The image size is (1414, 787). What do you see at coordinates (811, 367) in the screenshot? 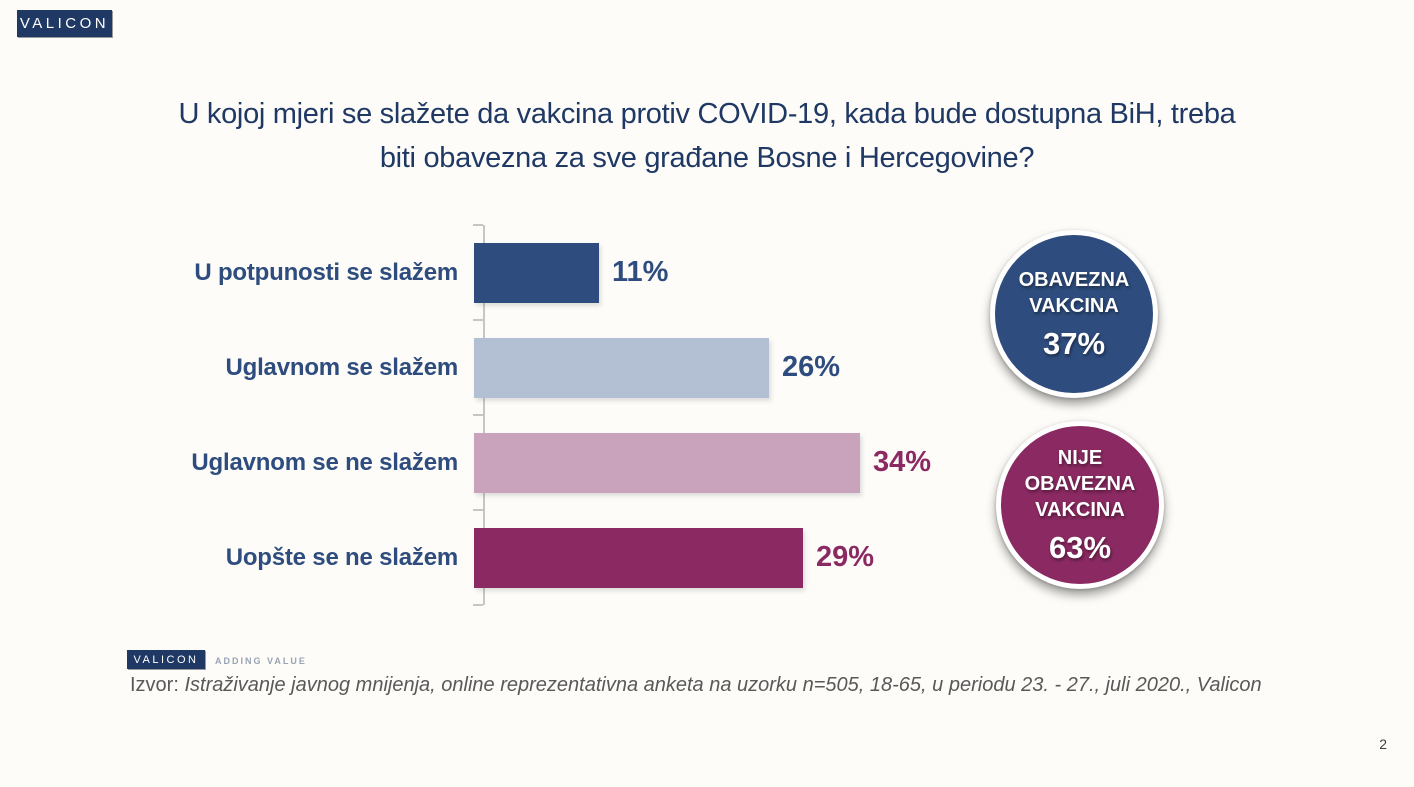
I see `value-label: 26%` at bounding box center [811, 367].